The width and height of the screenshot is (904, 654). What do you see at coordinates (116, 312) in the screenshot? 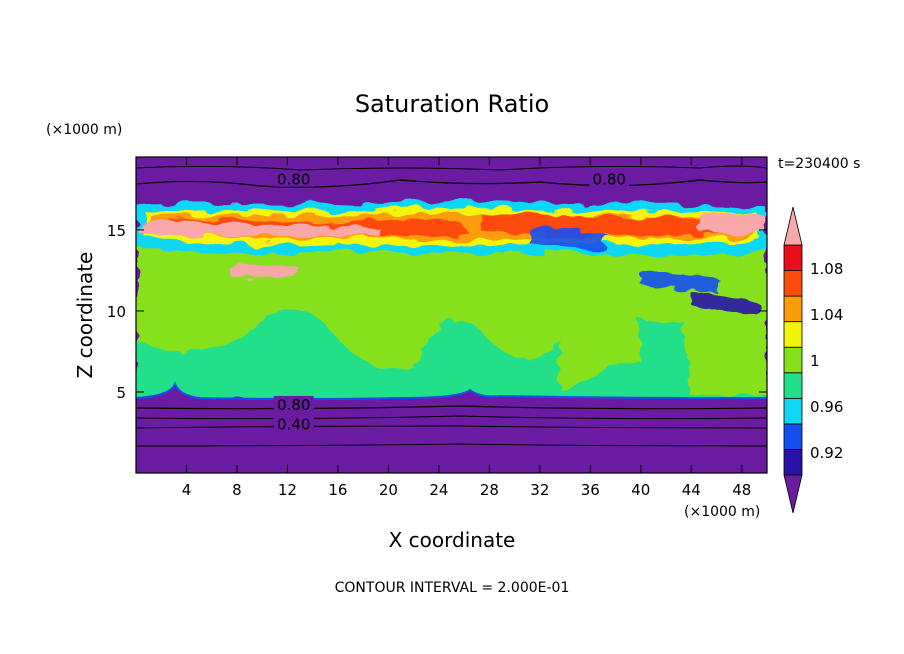
I see `y-tick-label: 10` at bounding box center [116, 312].